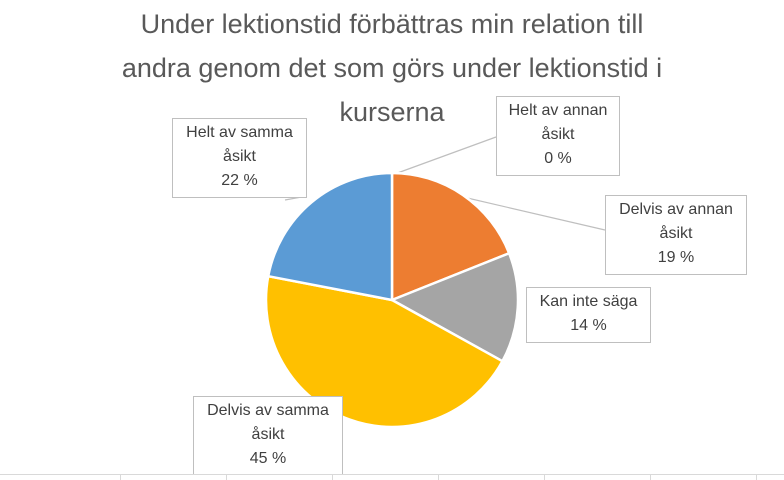 Image resolution: width=784 pixels, height=480 pixels. Describe the element at coordinates (392, 112) in the screenshot. I see `chart-title-line-3: kurserna` at that location.